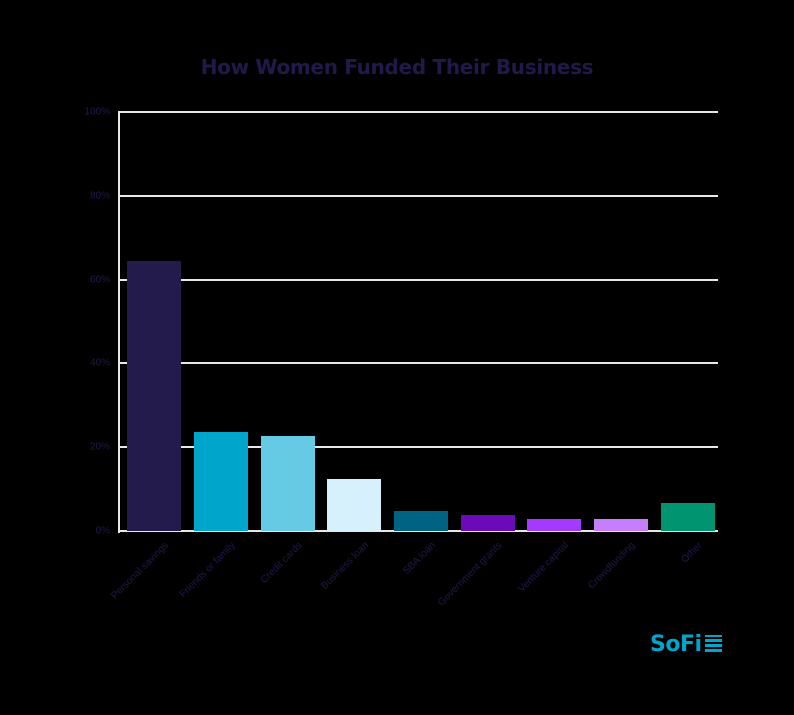  What do you see at coordinates (102, 531) in the screenshot?
I see `y-tick-label: 0%` at bounding box center [102, 531].